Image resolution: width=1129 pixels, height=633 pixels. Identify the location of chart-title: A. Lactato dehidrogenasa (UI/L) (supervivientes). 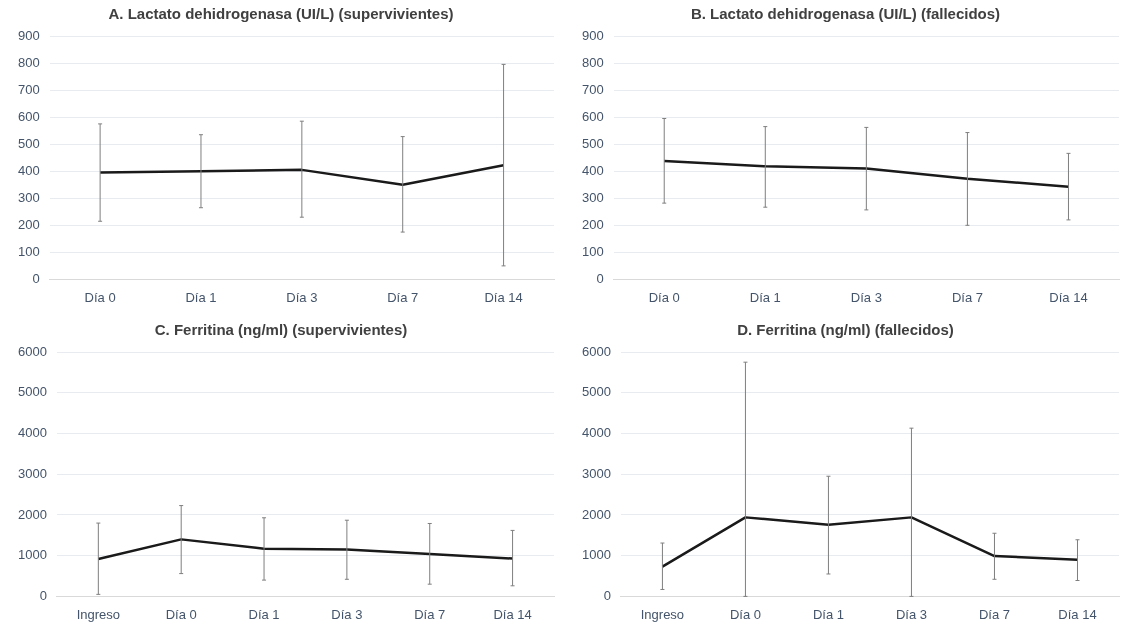
(281, 14).